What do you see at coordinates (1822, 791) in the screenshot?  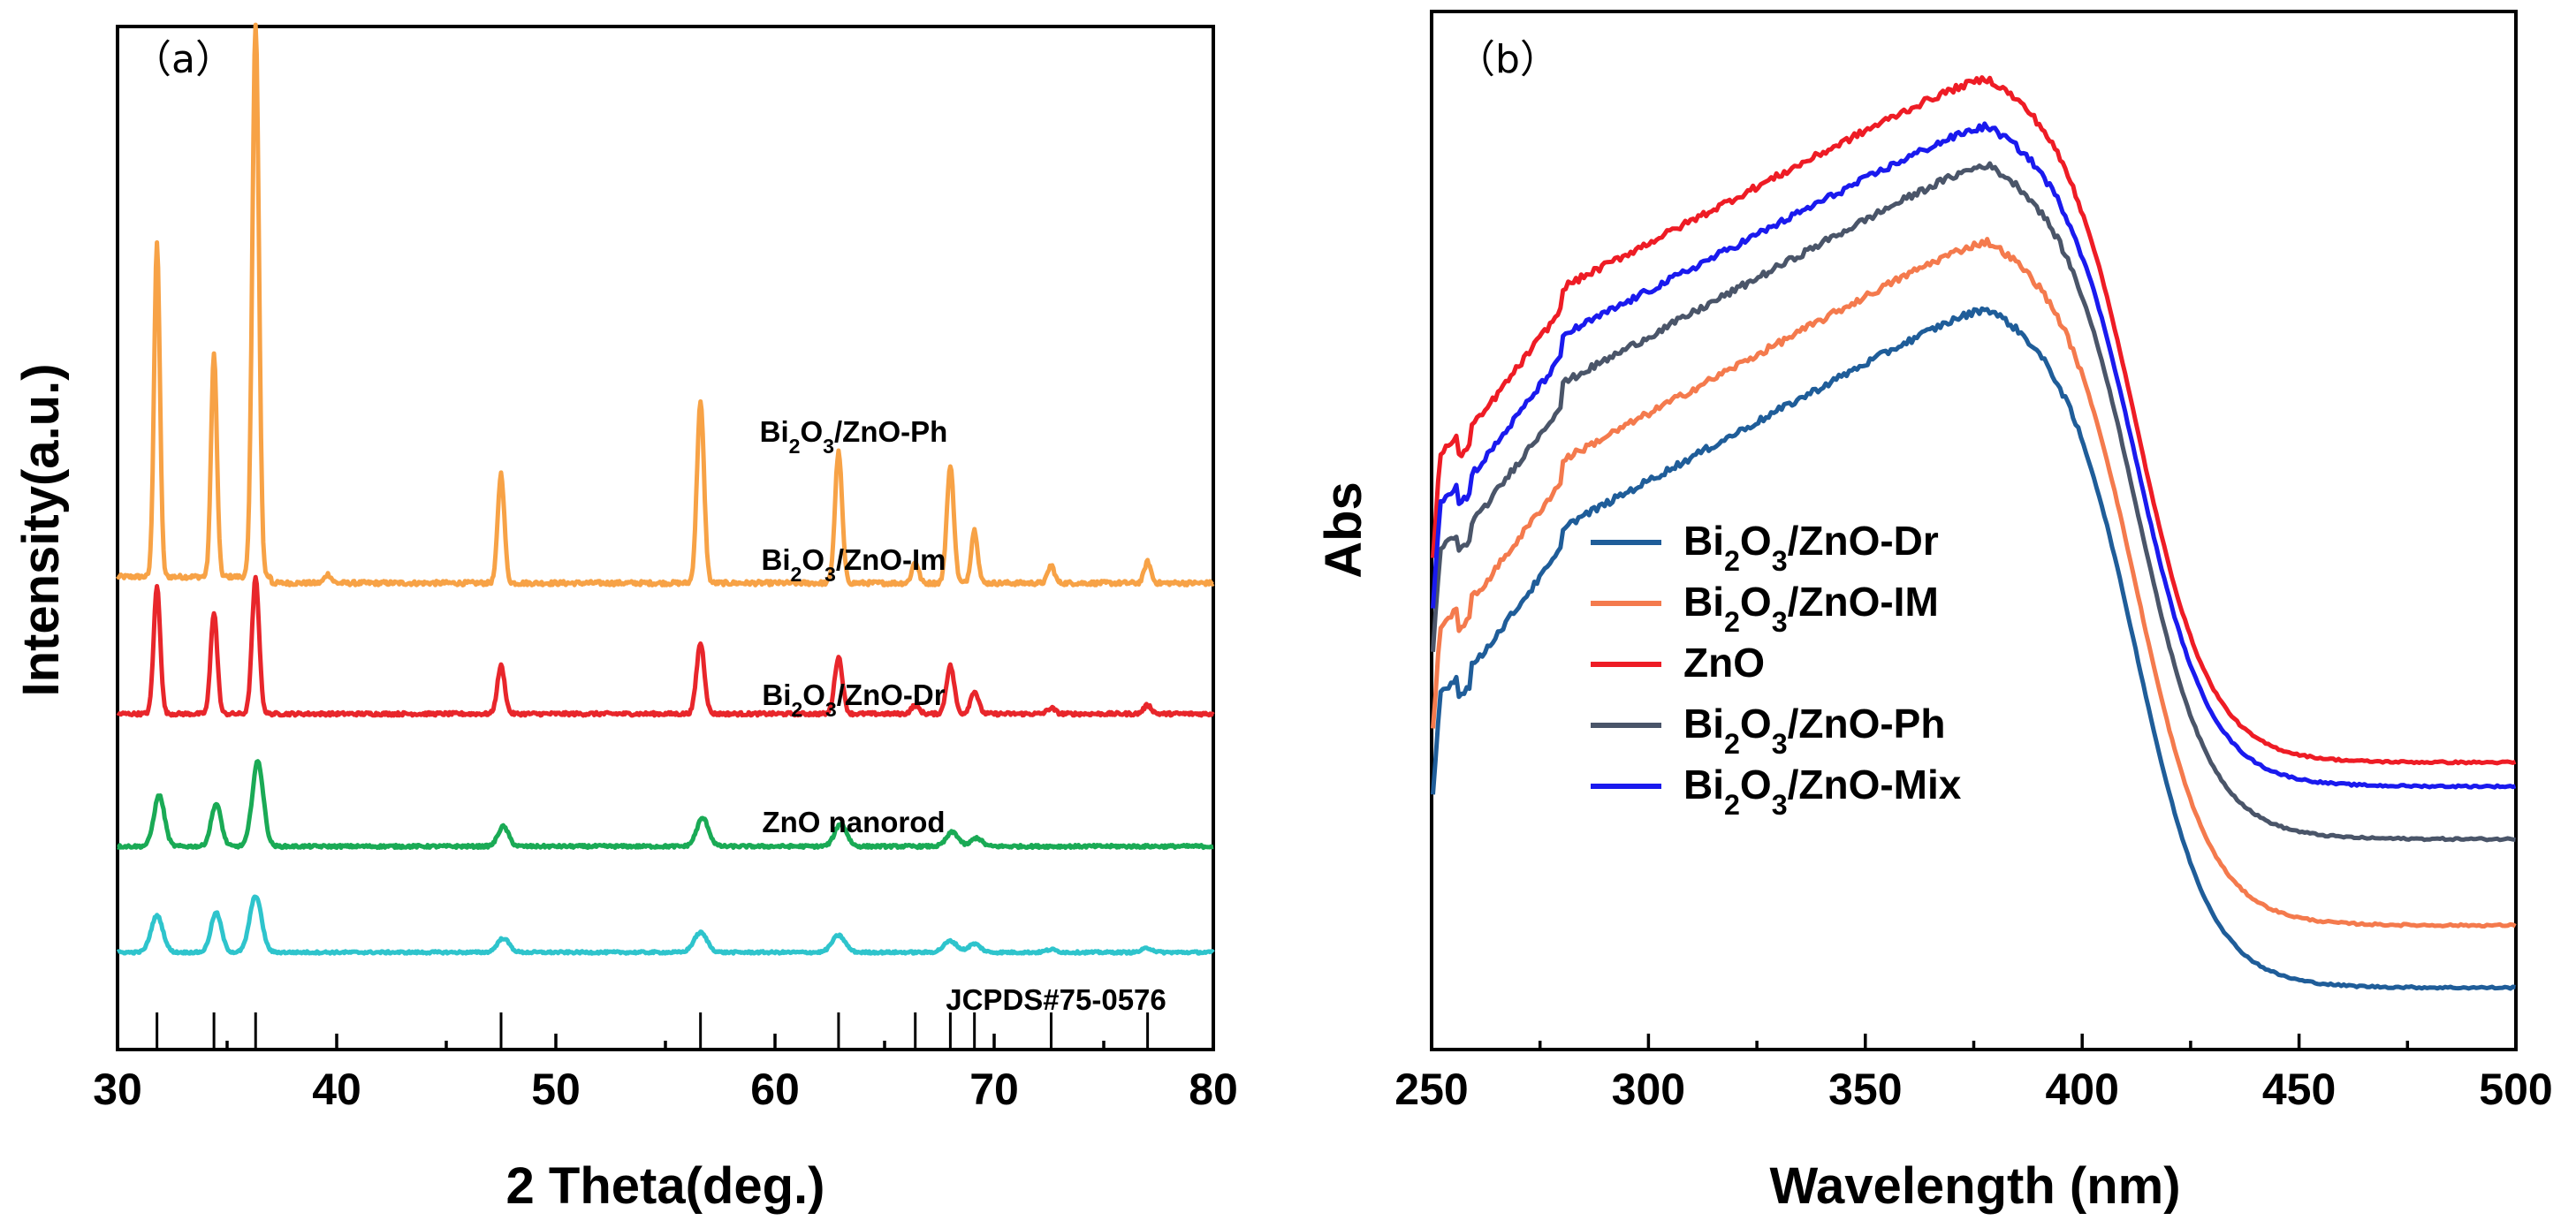 I see `legend-entry: Bi2O3/ZnO-Mix` at bounding box center [1822, 791].